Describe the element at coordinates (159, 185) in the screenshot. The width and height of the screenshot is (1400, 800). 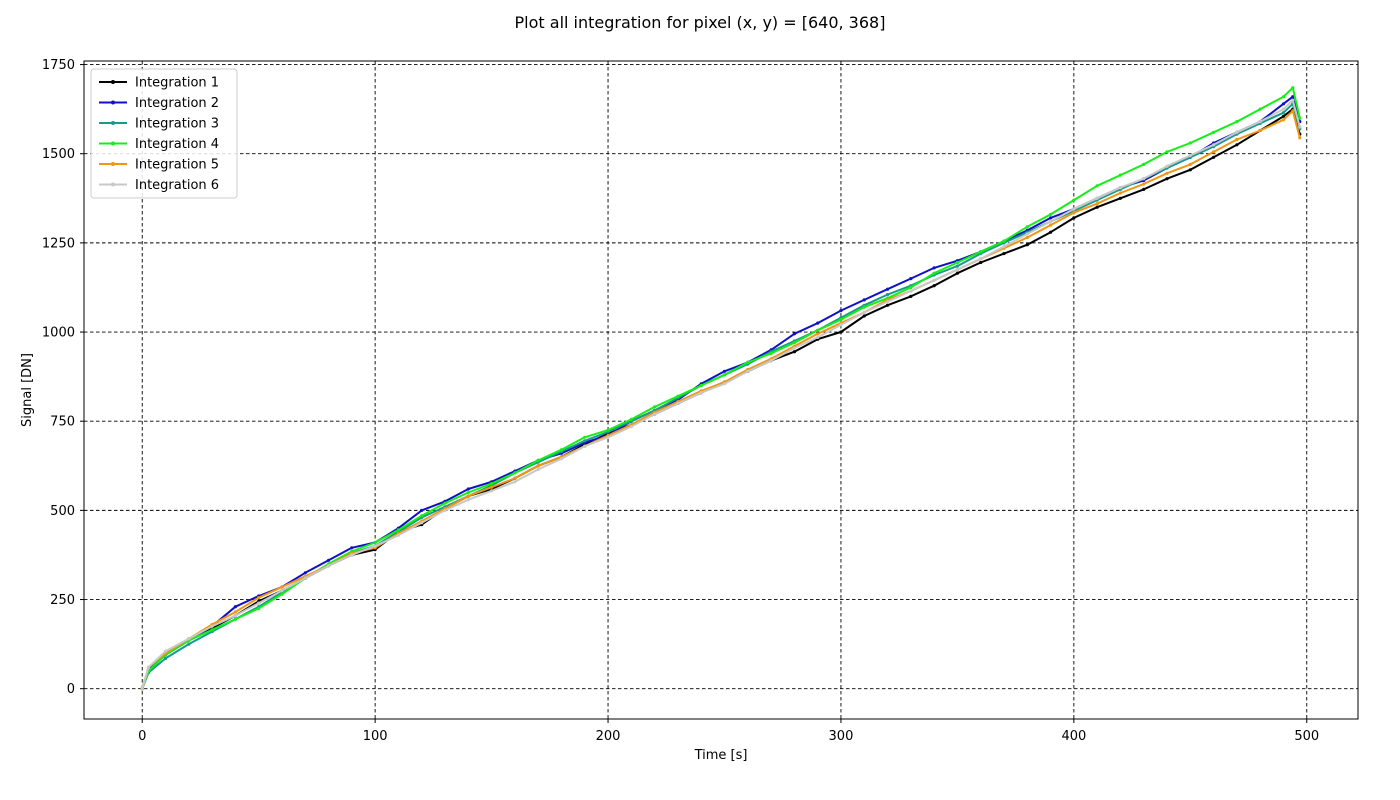
I see `legend-item: Integration 6` at that location.